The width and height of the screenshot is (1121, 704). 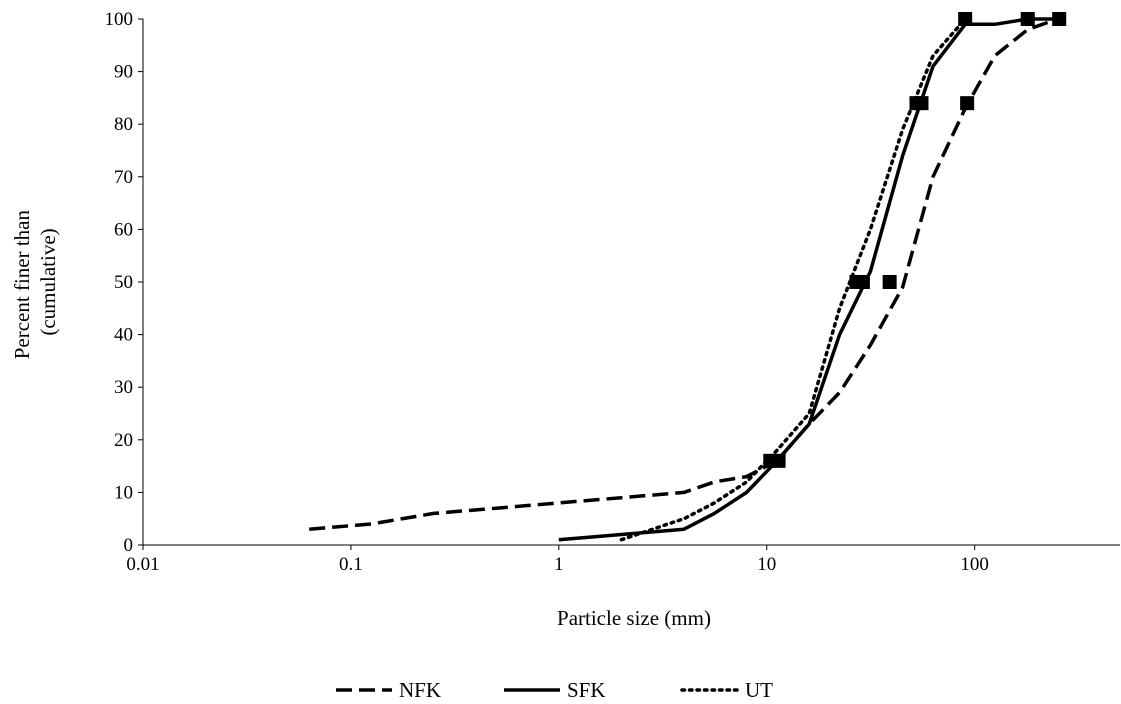 What do you see at coordinates (123, 335) in the screenshot?
I see `y-tick-label: 40` at bounding box center [123, 335].